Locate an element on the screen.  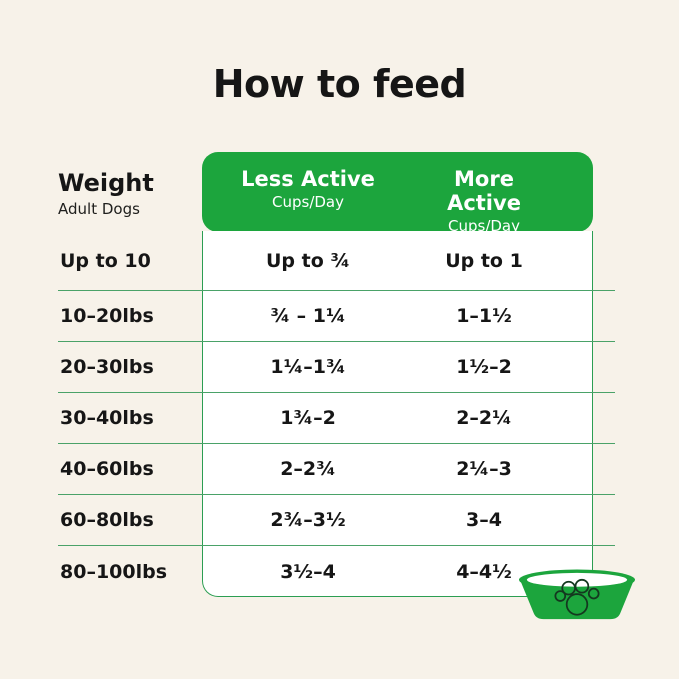
more-active-column-header: More Active Cups/Day is located at coordinates (484, 201).